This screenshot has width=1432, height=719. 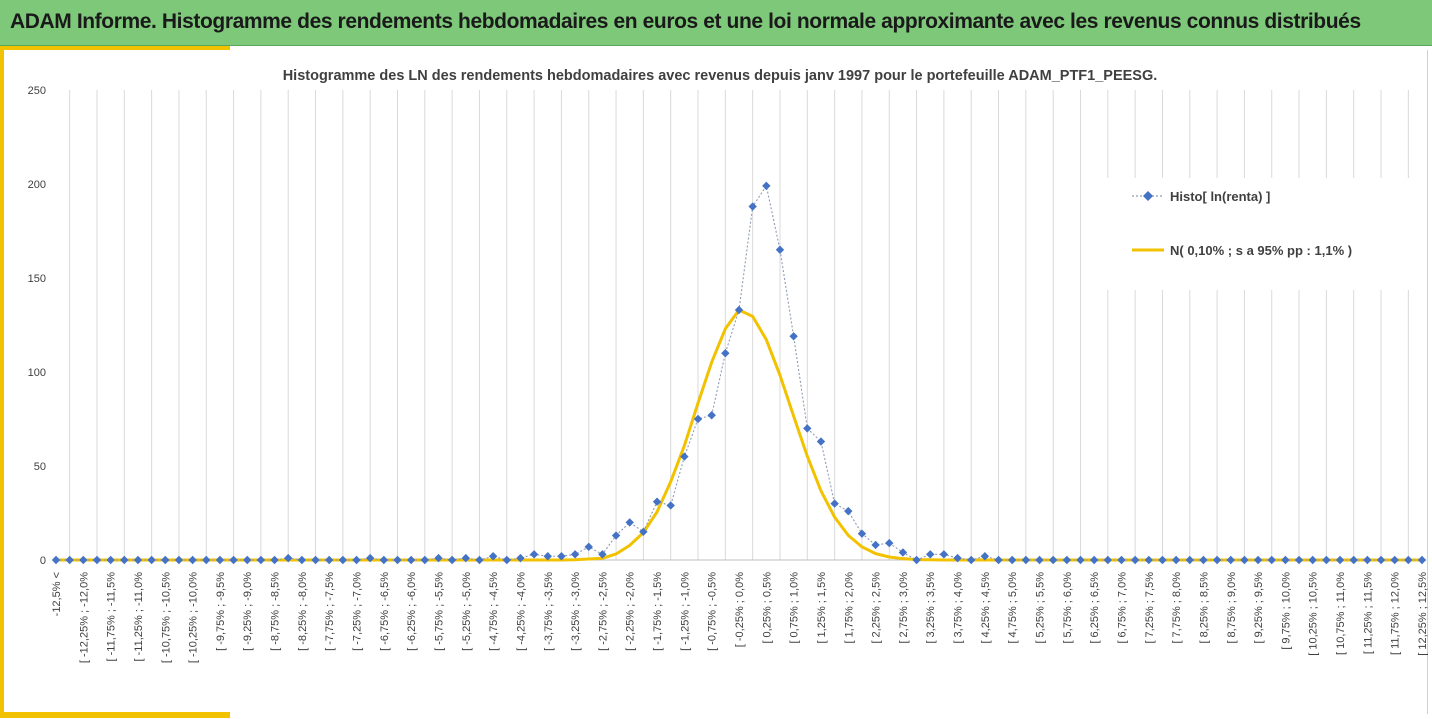 I want to click on x-tick-label: [ -4,25% ; -4,0%, so click(x=521, y=611).